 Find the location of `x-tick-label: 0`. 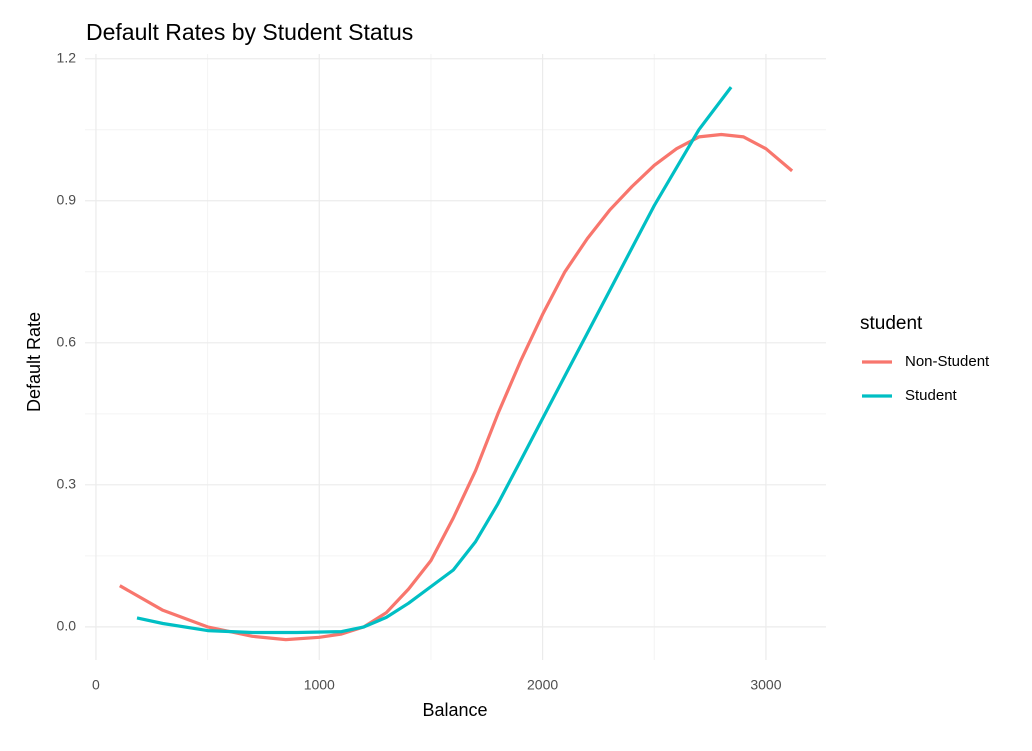

x-tick-label: 0 is located at coordinates (96, 685).